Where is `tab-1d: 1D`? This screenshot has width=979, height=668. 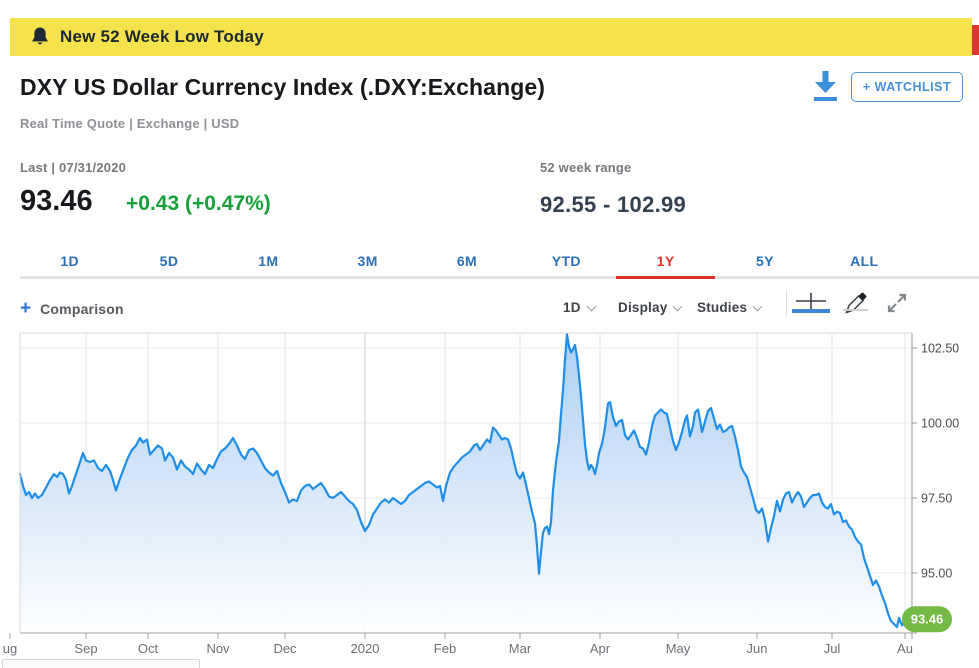 tab-1d: 1D is located at coordinates (70, 261).